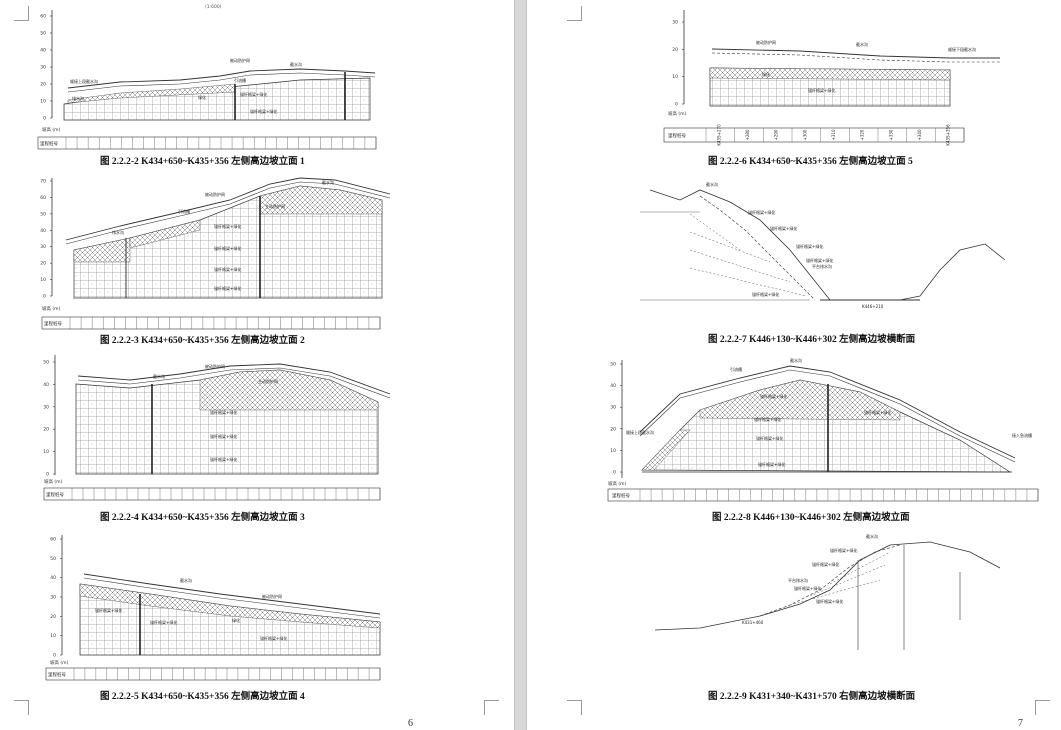 This screenshot has width=1061, height=730. I want to click on axis-ticks-1: 60 50 40 30 20 10 0, so click(46, 68).